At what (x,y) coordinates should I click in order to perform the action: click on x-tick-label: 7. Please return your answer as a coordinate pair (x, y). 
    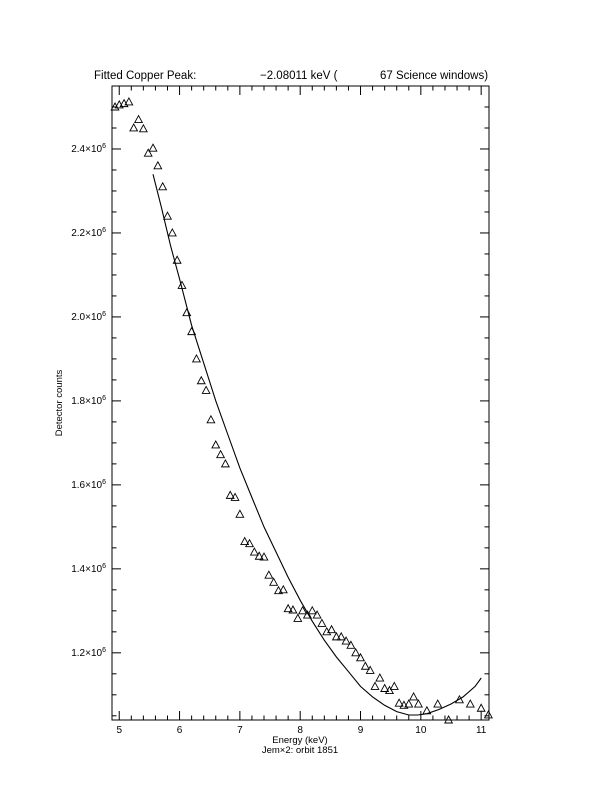
    Looking at the image, I should click on (240, 730).